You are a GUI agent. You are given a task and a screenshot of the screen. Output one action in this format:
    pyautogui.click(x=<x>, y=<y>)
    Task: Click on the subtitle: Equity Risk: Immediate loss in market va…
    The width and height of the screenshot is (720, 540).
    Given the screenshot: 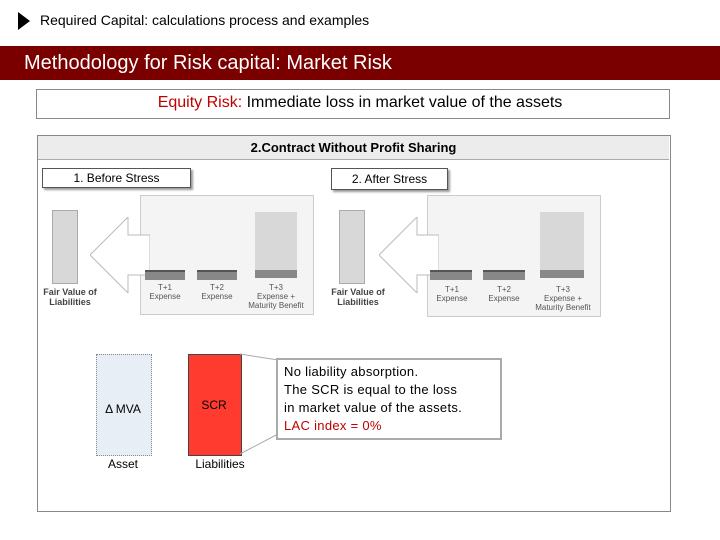 What is the action you would take?
    pyautogui.click(x=360, y=103)
    